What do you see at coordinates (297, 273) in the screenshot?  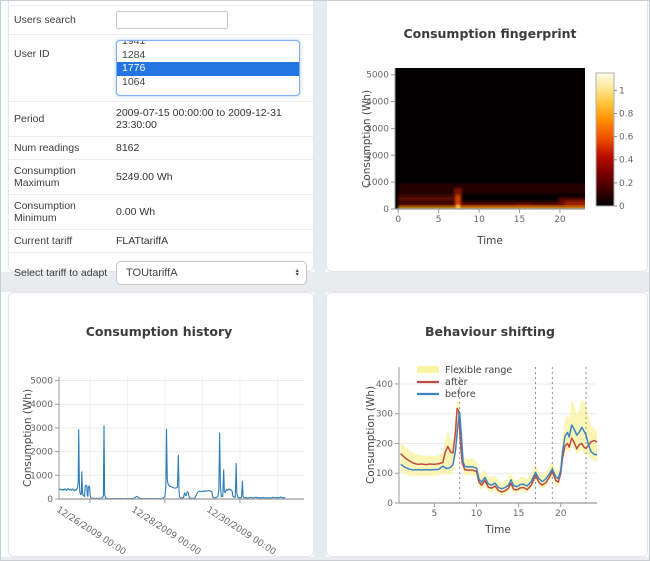 I see `select-arrows-icon: ▲ ▼` at bounding box center [297, 273].